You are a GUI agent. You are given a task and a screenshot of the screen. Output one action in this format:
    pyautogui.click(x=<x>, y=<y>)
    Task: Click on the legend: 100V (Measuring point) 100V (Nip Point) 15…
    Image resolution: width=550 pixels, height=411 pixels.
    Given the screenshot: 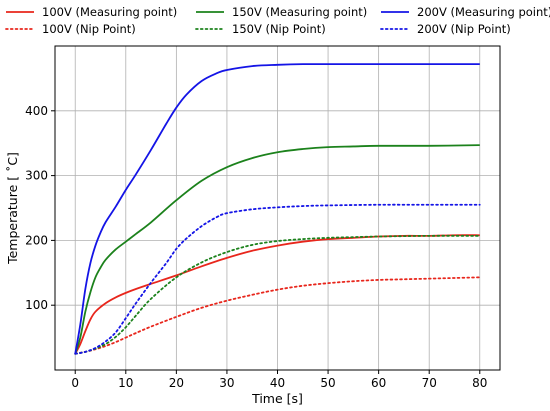 What is the action you would take?
    pyautogui.click(x=277, y=20)
    